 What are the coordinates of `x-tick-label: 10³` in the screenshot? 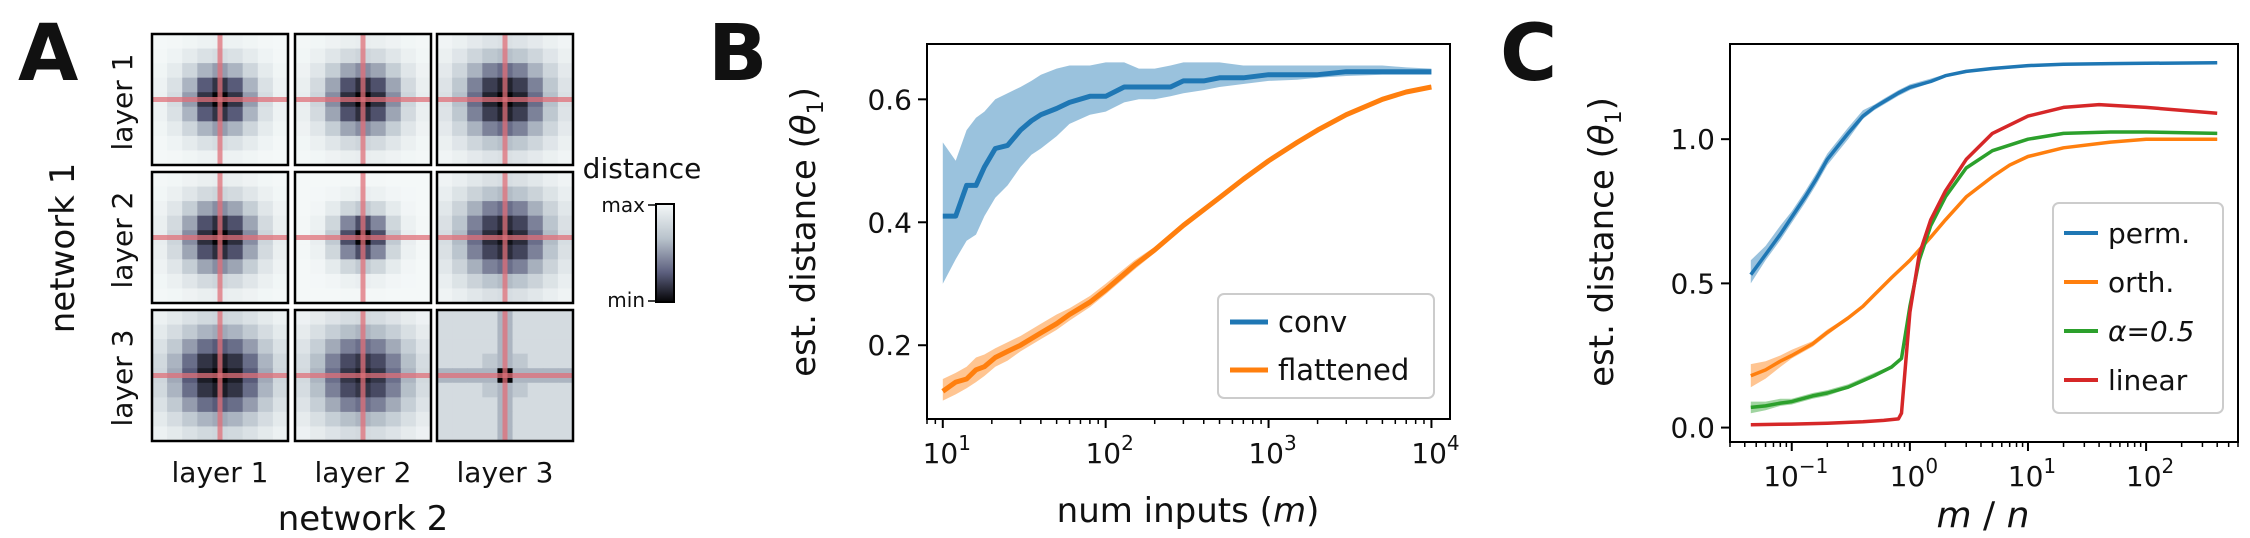 It's located at (1272, 450).